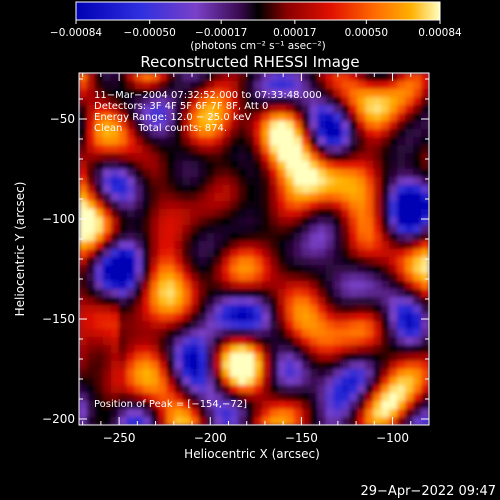  Describe the element at coordinates (170, 404) in the screenshot. I see `peak-position-label: Position of Peak = [−154,−72]` at that location.